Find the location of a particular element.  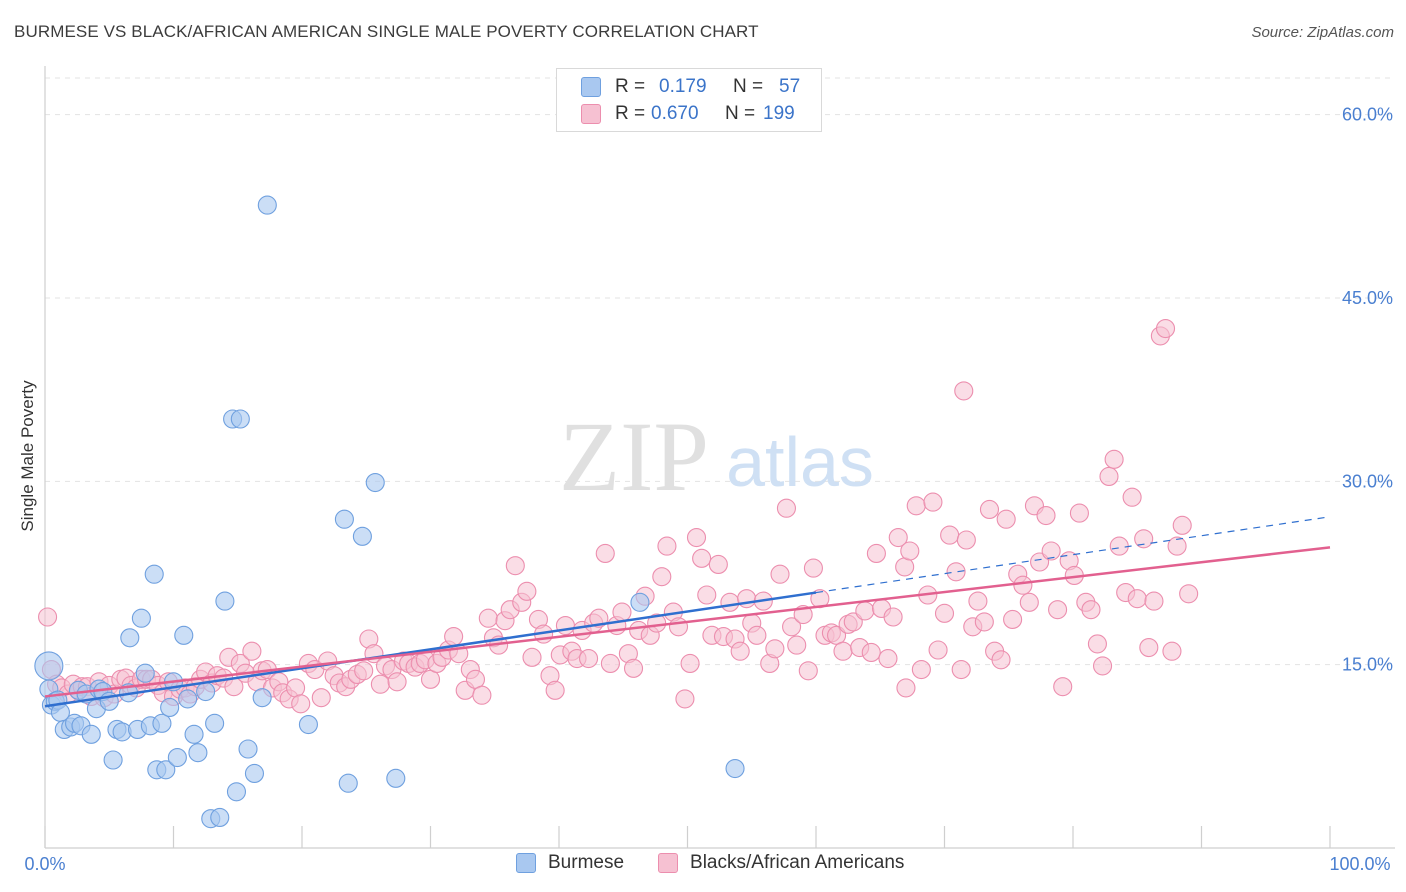

chart-source: Source: ZipAtlas.com is located at coordinates (1322, 32).